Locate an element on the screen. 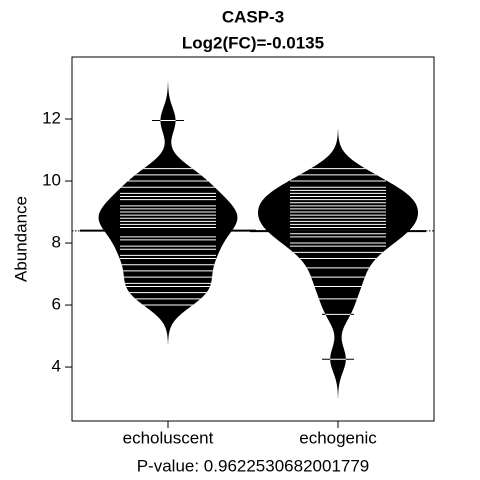  x-tick-label: echogenic is located at coordinates (338, 437).